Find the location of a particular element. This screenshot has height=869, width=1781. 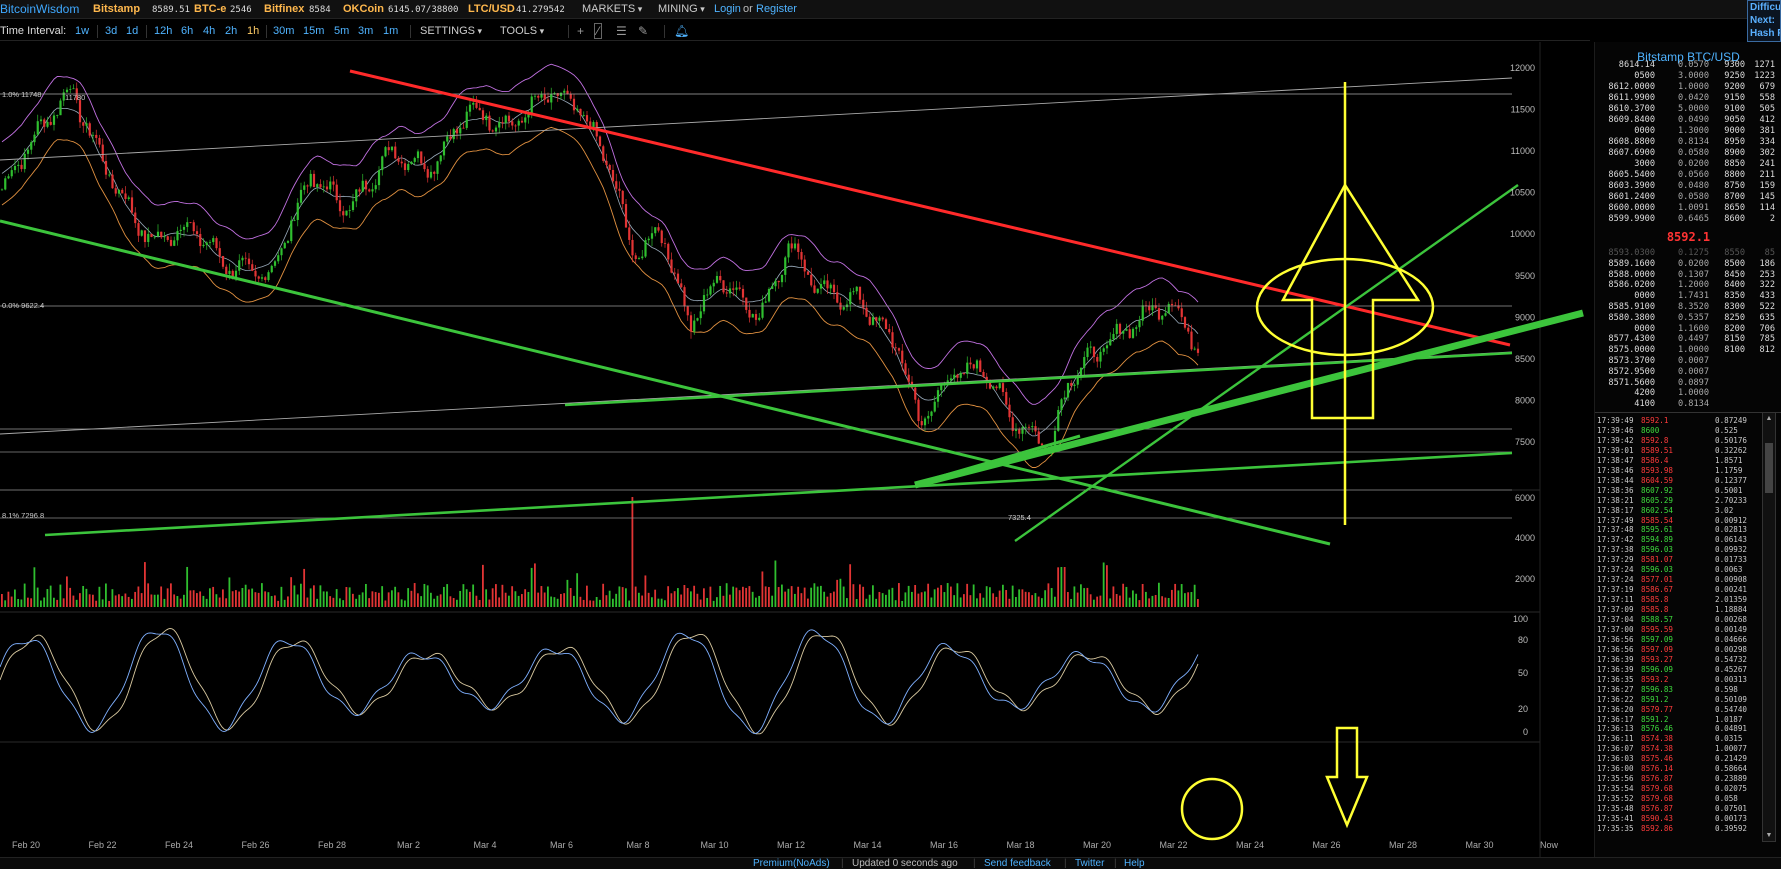

crosshair-icon: + is located at coordinates (581, 31).